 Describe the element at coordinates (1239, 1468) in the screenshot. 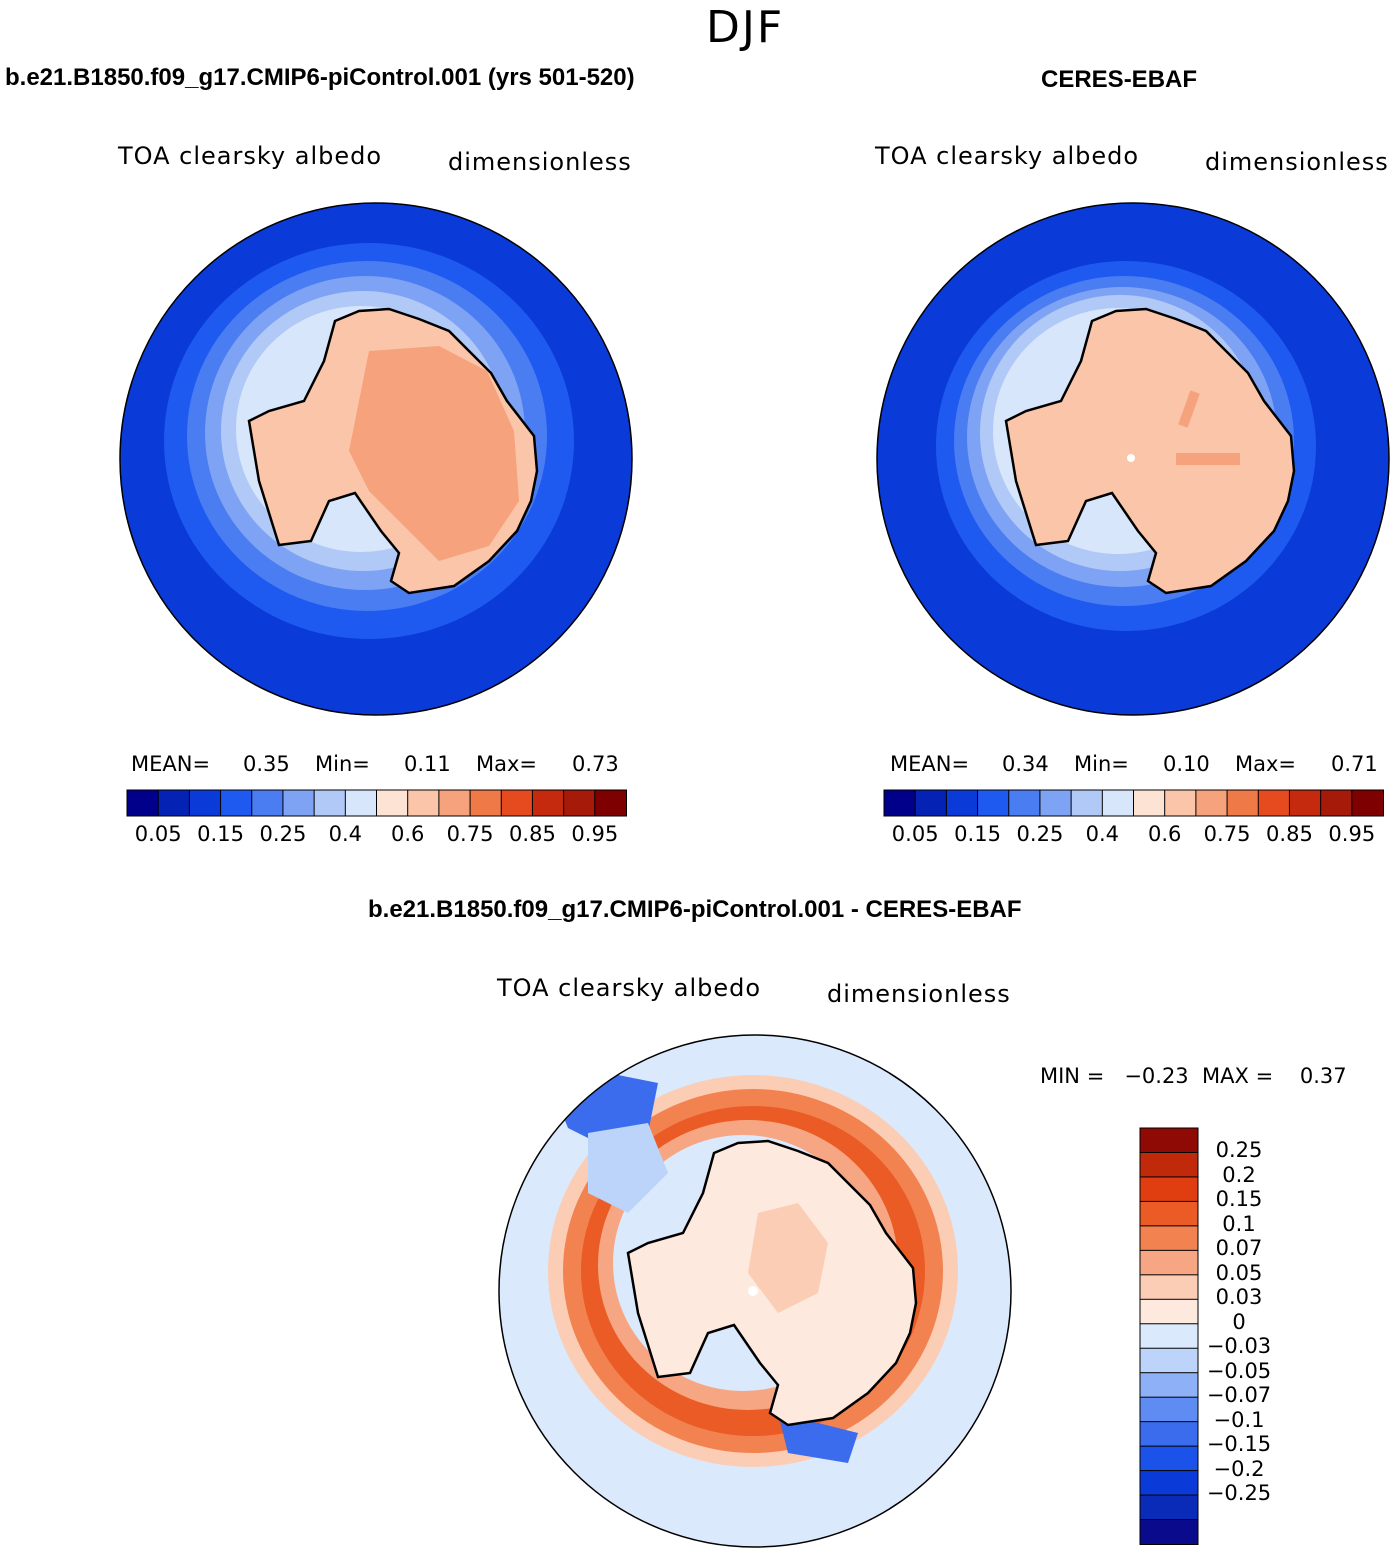

I see `colorbar-tick-label: −0.2` at that location.